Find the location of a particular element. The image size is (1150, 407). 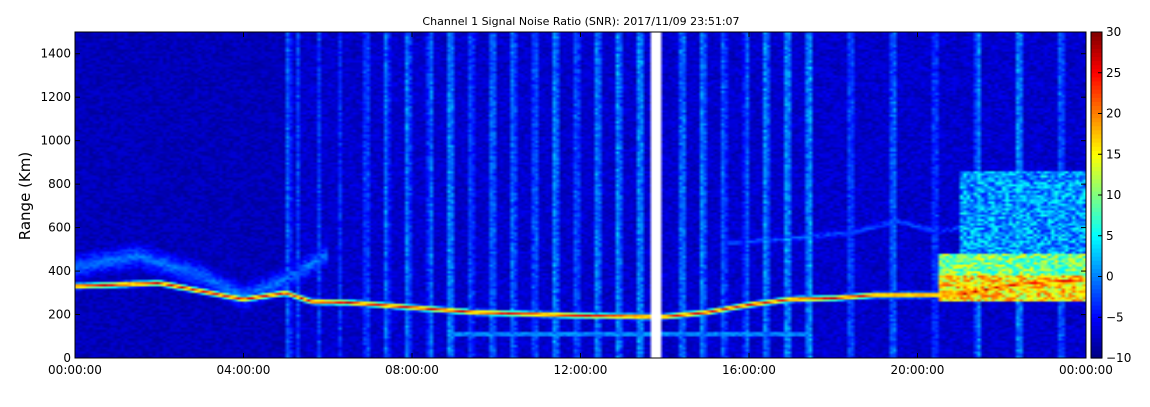

x-tick-label: 20:00:00 is located at coordinates (918, 370).